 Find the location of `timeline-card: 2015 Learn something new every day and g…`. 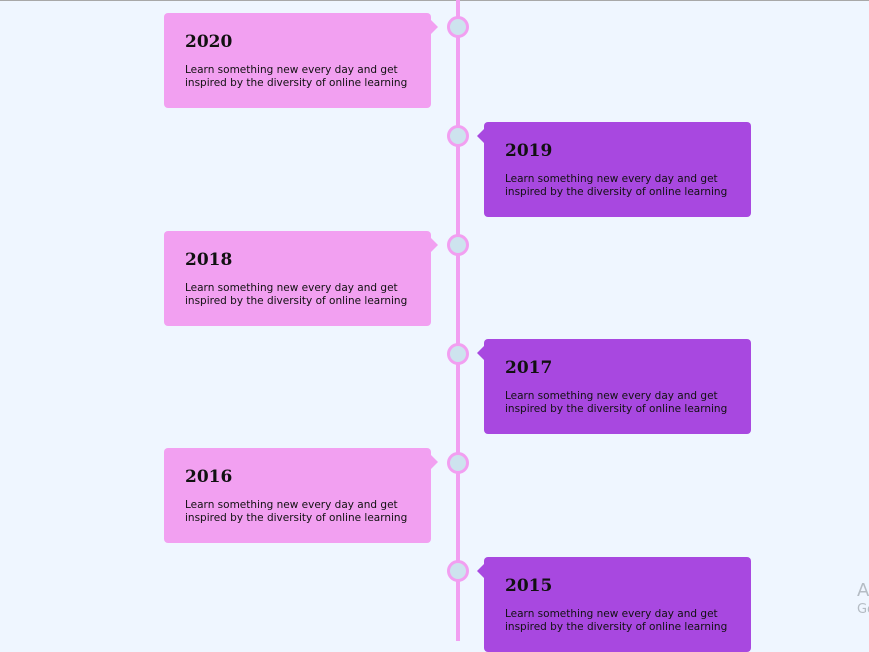

timeline-card: 2015 Learn something new every day and g… is located at coordinates (614, 604).